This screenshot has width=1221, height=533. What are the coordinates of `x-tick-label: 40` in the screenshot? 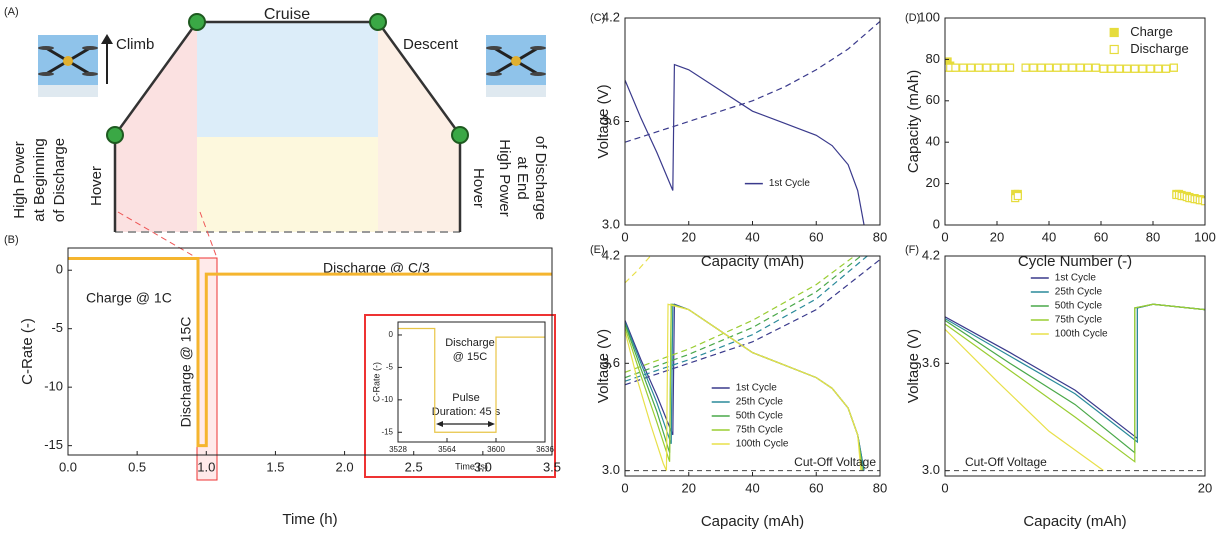 It's located at (1049, 236).